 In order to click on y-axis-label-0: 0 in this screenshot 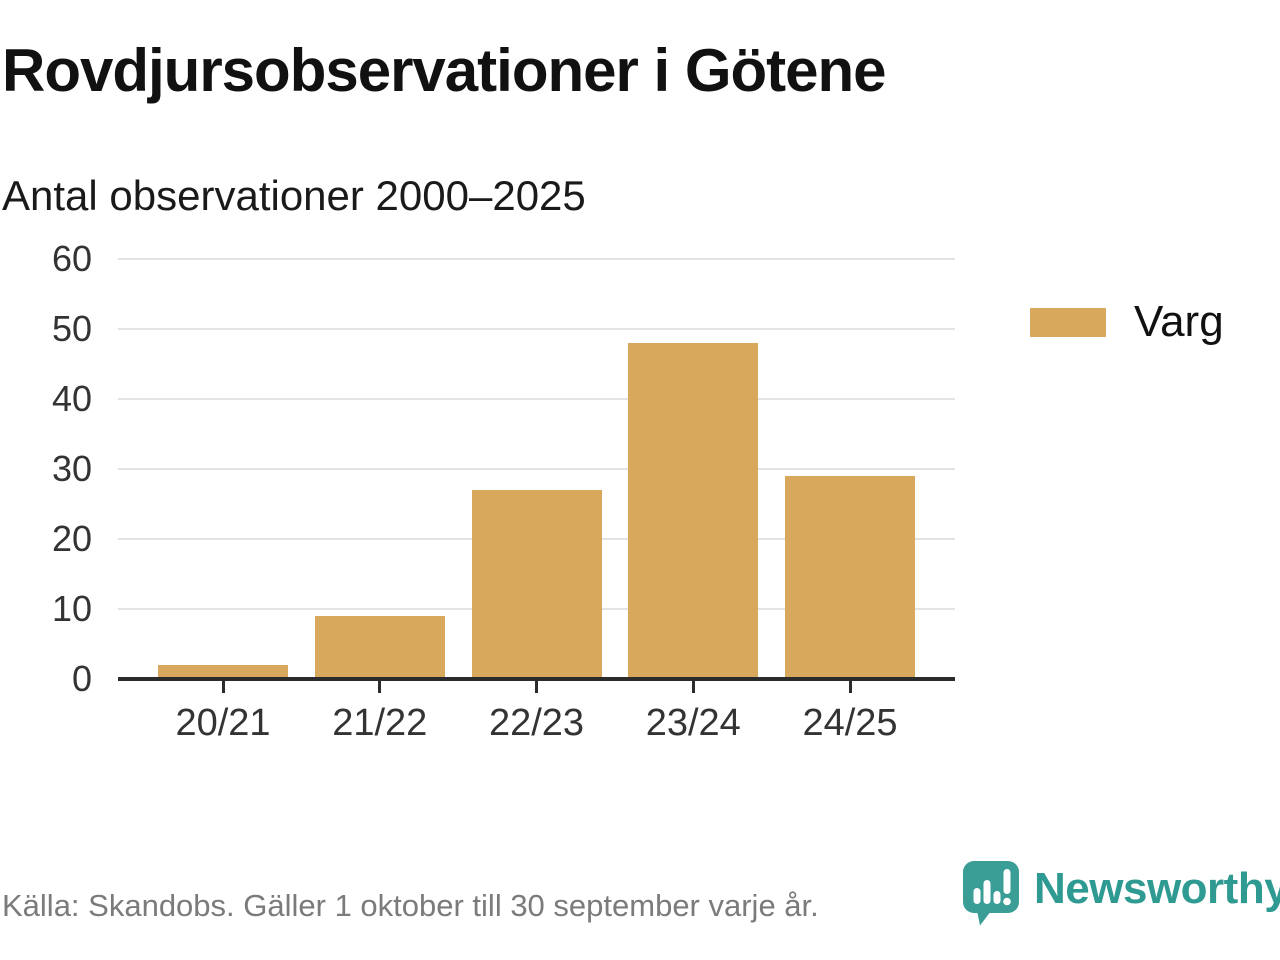, I will do `click(81, 678)`.